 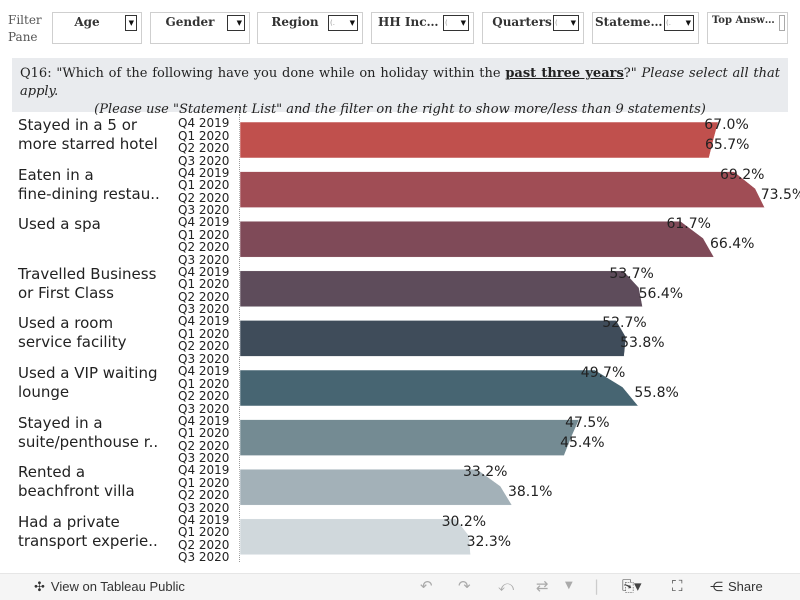 I want to click on statement-label: Rented a beachfront villa, so click(x=98, y=482).